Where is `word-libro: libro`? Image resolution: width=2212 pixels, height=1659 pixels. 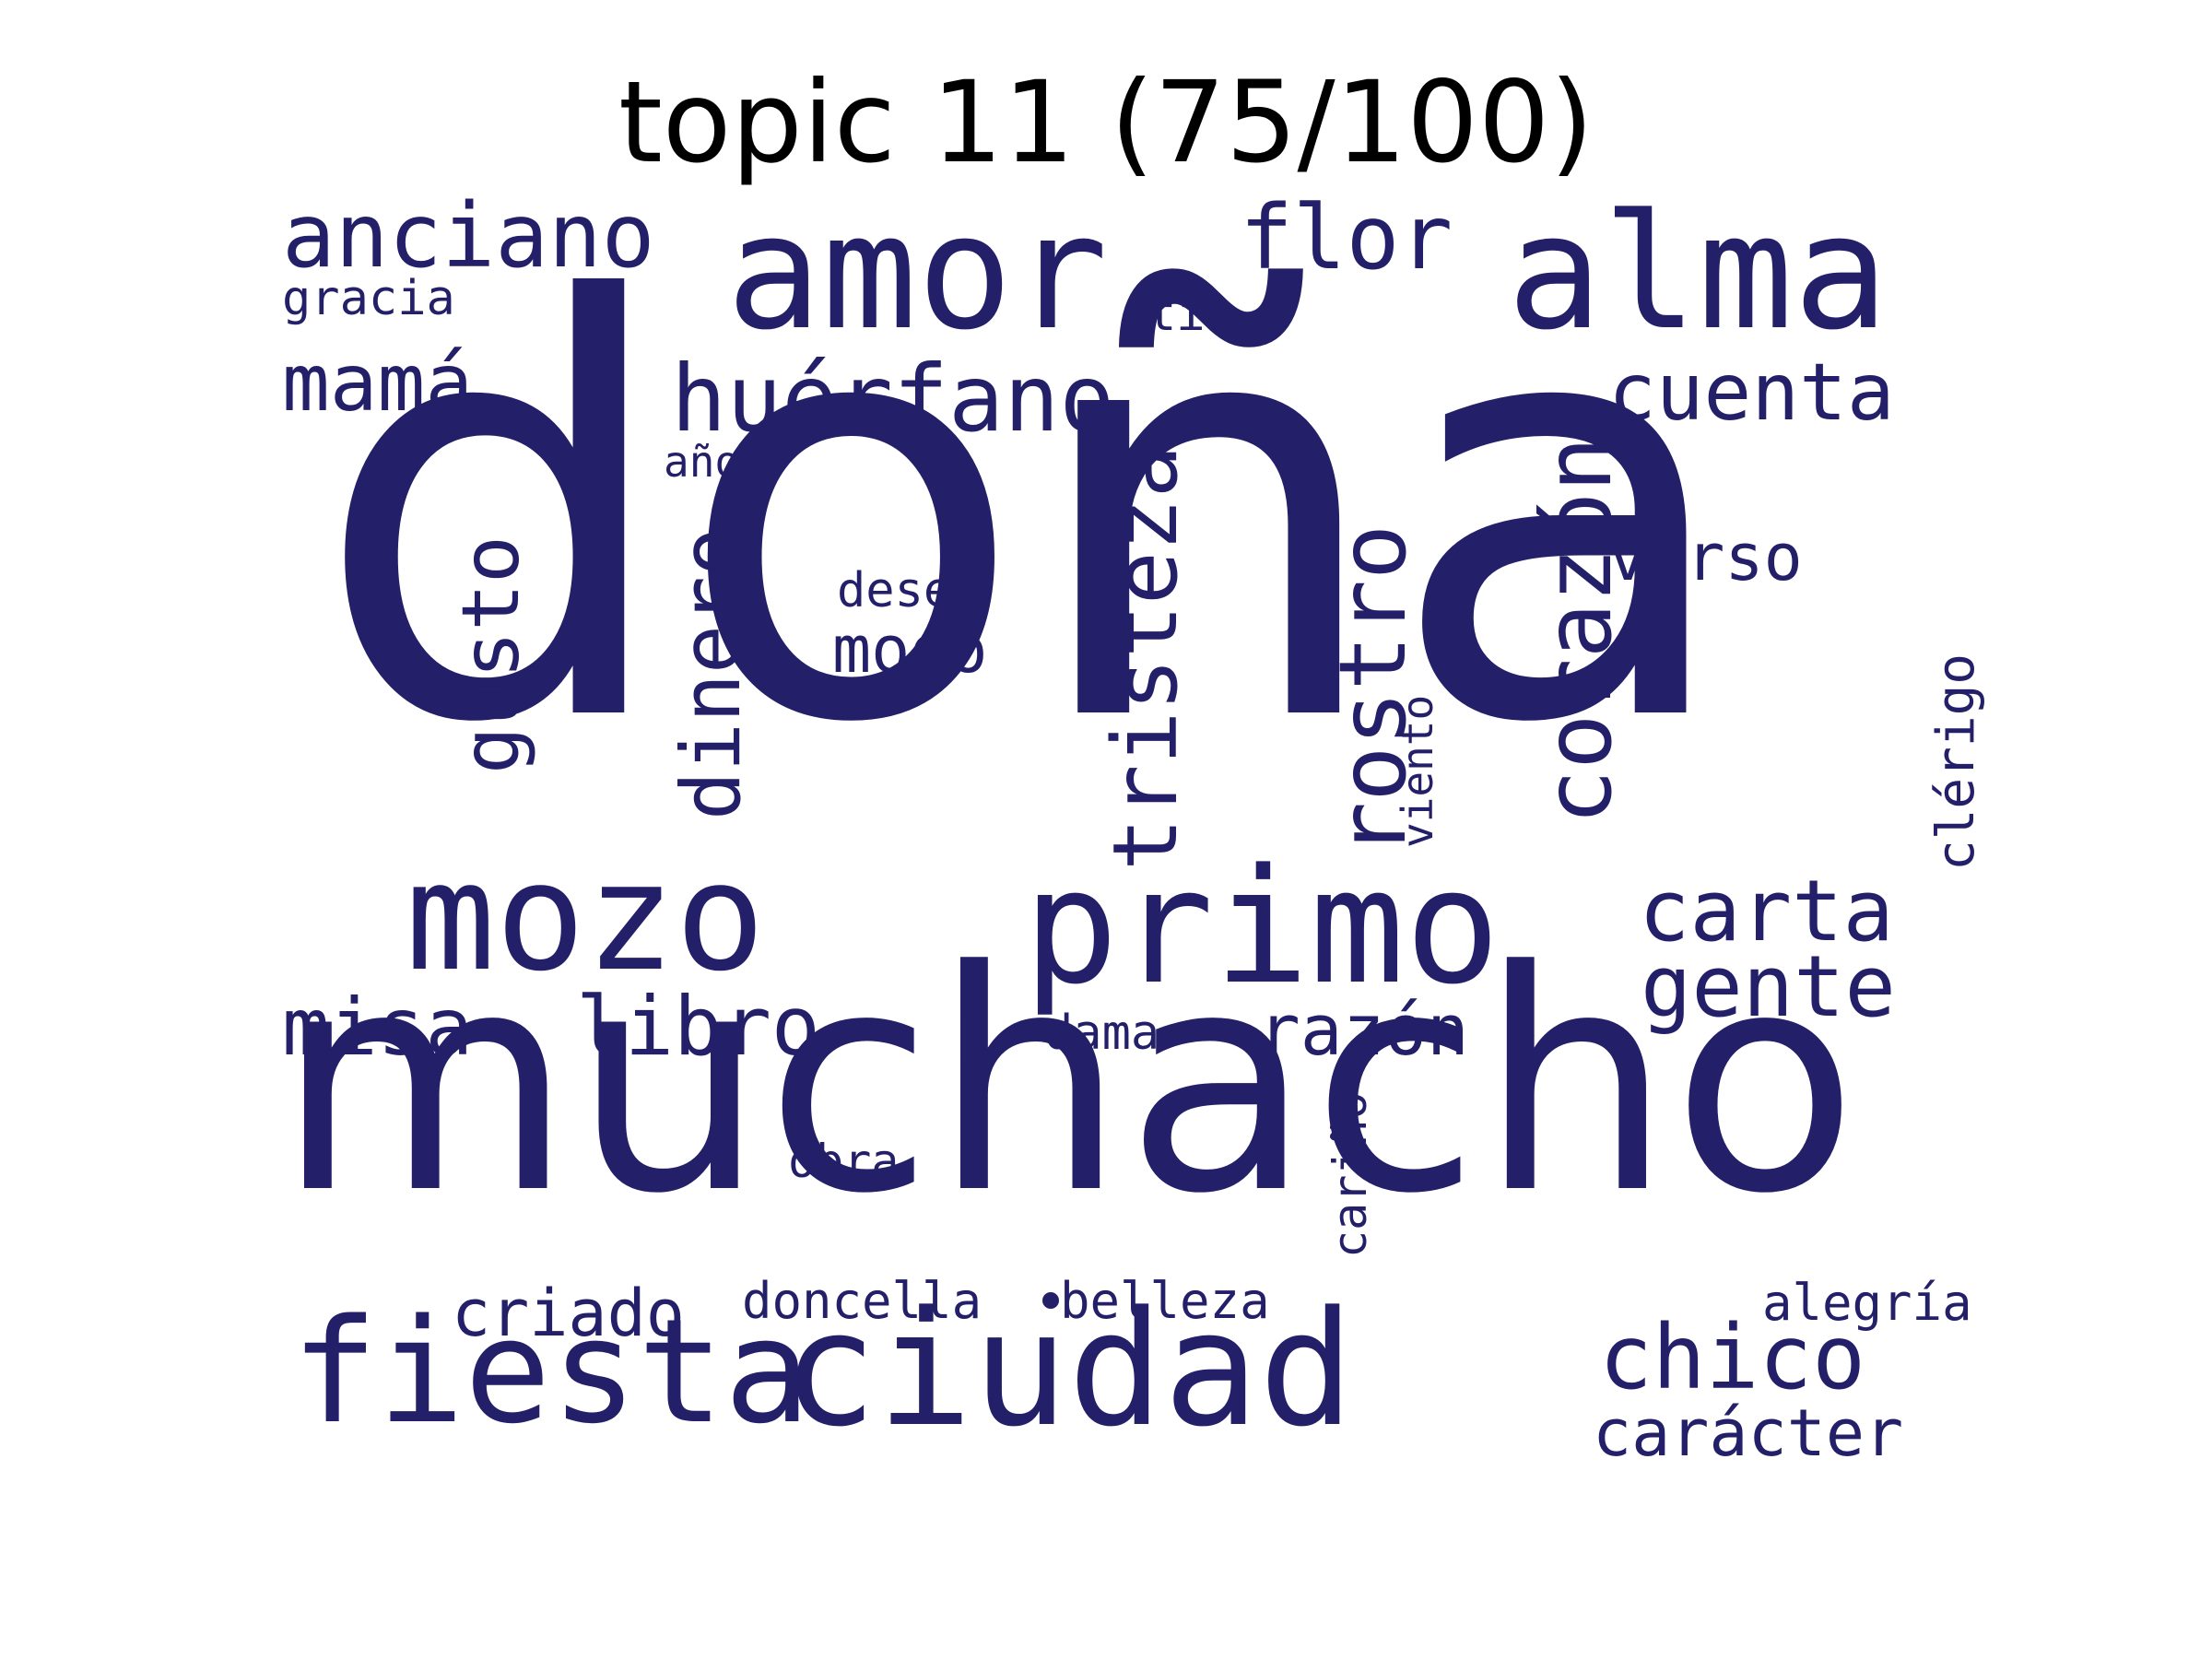
word-libro: libro is located at coordinates (698, 1026).